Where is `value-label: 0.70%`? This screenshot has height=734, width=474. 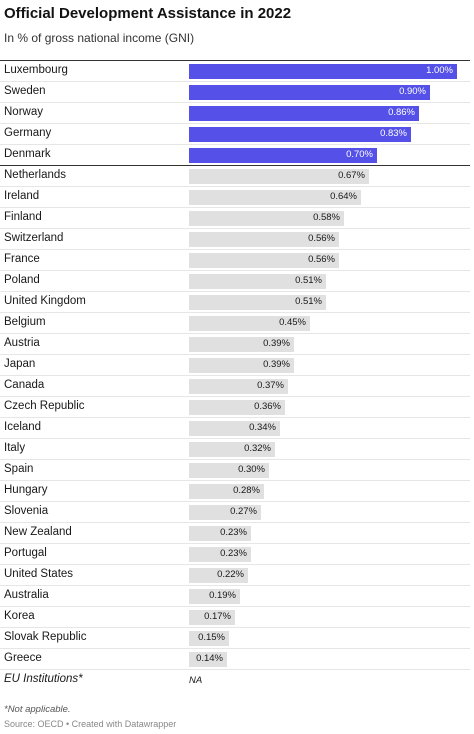 value-label: 0.70% is located at coordinates (359, 154).